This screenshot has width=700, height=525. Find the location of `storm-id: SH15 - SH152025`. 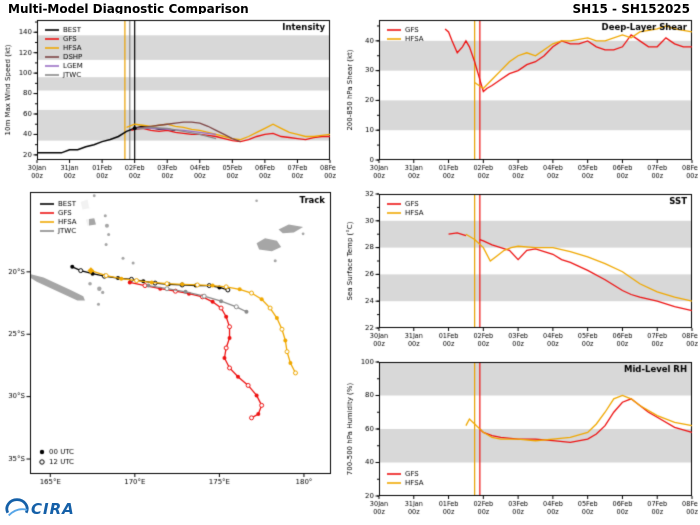

storm-id: SH15 - SH152025 is located at coordinates (631, 9).